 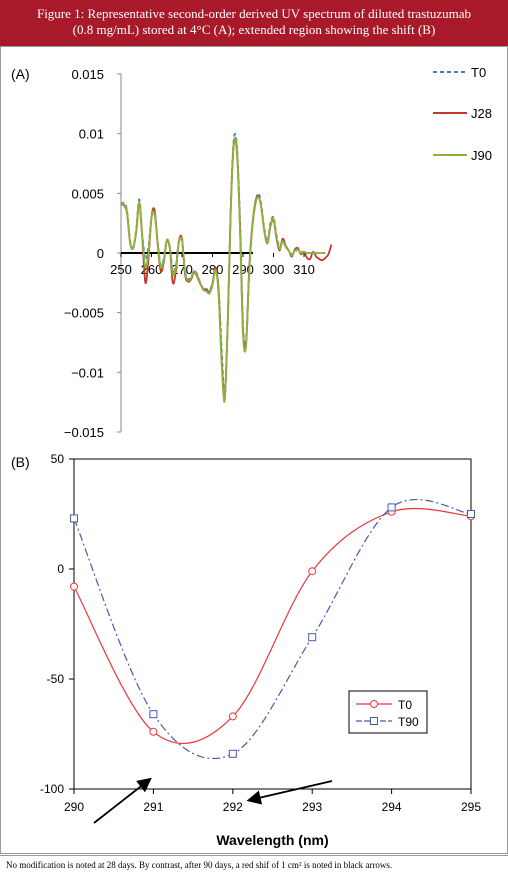 What do you see at coordinates (87, 372) in the screenshot?
I see `y-tick-label-a: −0.01` at bounding box center [87, 372].